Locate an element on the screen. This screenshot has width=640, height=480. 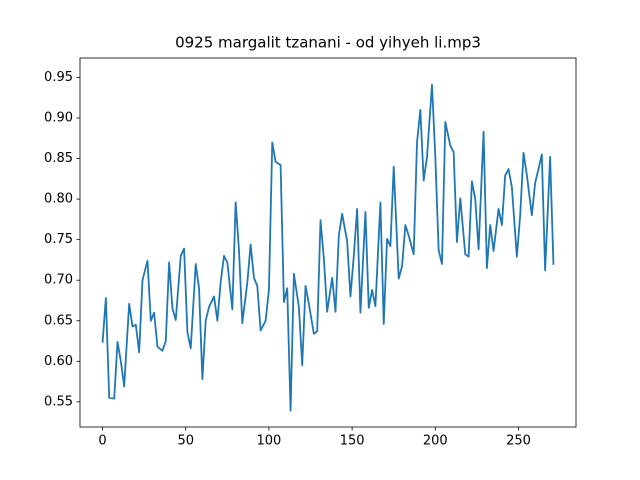
y-tick-label: 0.80 is located at coordinates (58, 199).